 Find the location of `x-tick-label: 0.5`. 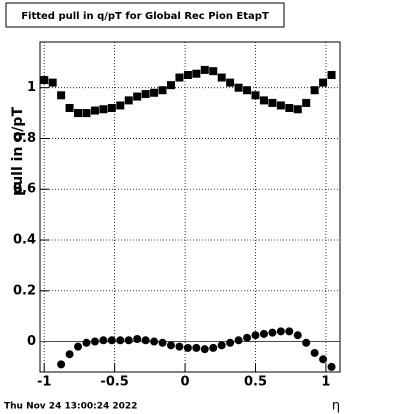

x-tick-label: 0.5 is located at coordinates (255, 382).